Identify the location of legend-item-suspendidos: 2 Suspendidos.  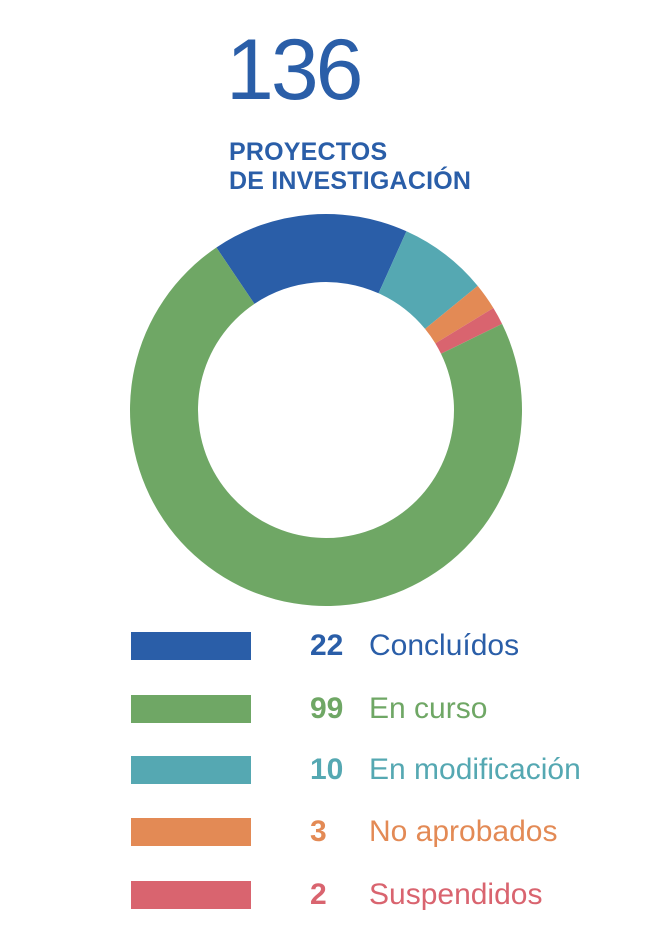
(324, 895).